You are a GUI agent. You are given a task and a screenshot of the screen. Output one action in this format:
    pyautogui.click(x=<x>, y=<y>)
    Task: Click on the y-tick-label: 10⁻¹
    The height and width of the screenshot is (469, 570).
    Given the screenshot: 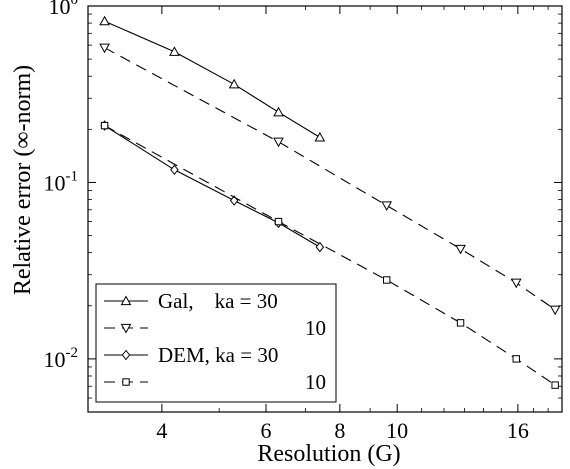 What is the action you would take?
    pyautogui.click(x=61, y=181)
    